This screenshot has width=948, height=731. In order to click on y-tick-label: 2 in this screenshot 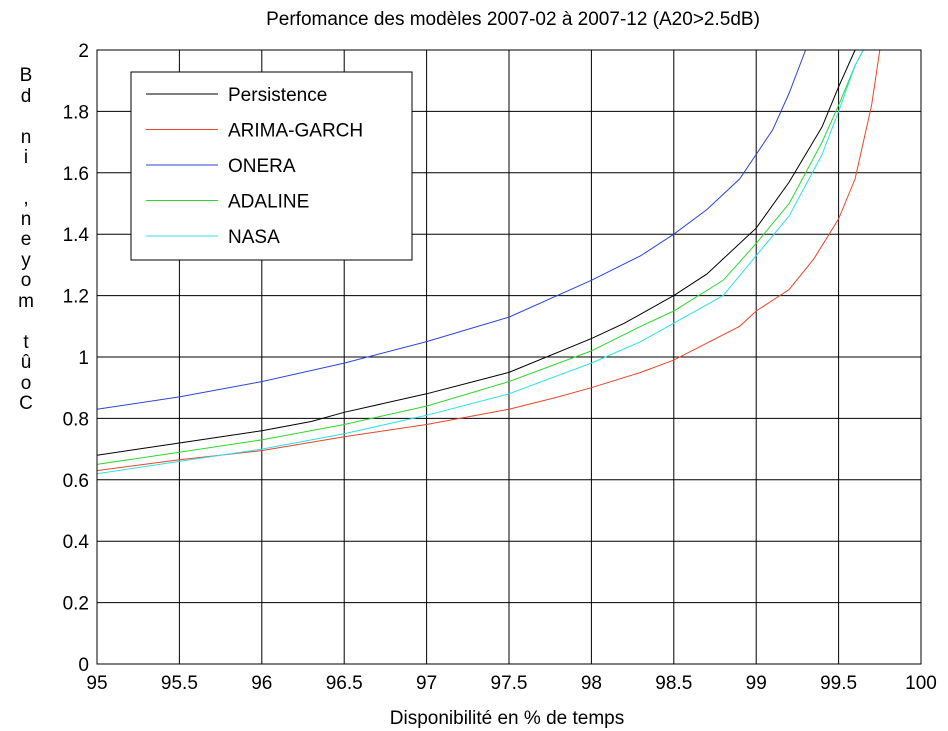, I will do `click(83, 51)`.